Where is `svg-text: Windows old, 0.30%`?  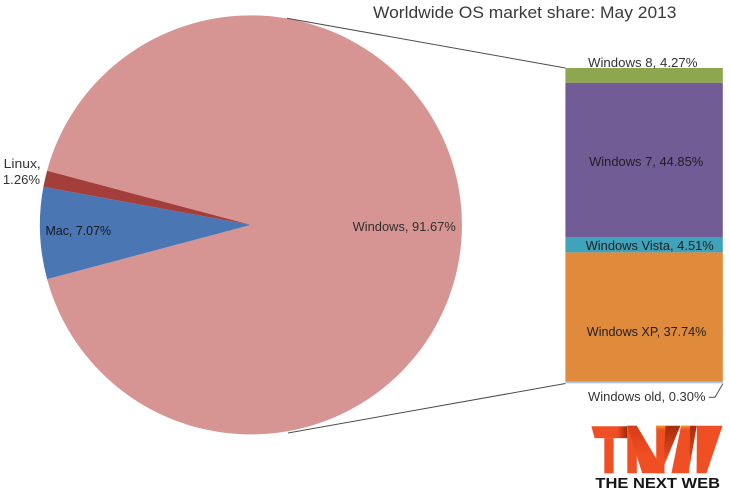
svg-text: Windows old, 0.30% is located at coordinates (647, 396).